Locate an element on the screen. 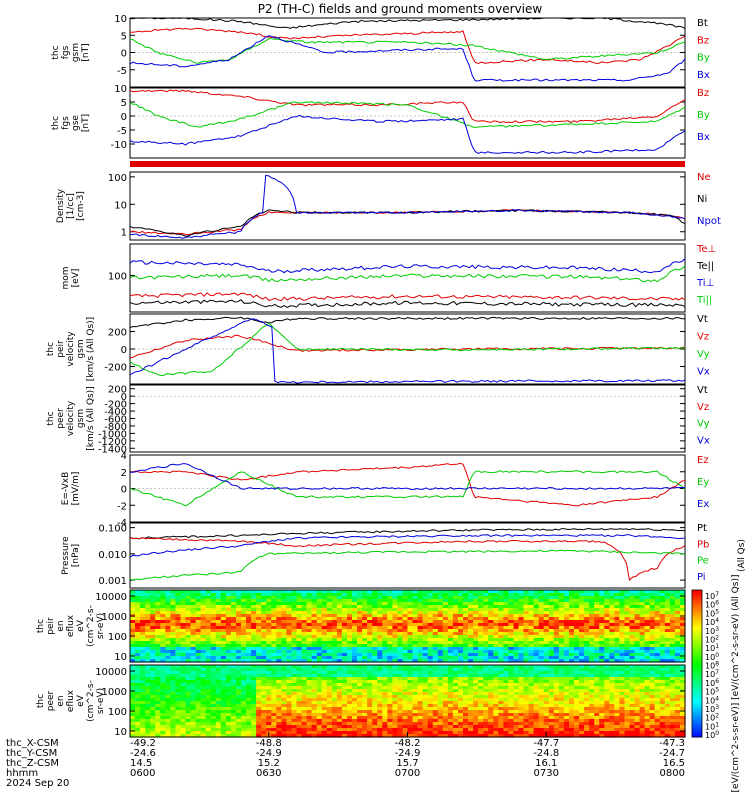 The image size is (750, 800). series-line-Vt is located at coordinates (407, 322).